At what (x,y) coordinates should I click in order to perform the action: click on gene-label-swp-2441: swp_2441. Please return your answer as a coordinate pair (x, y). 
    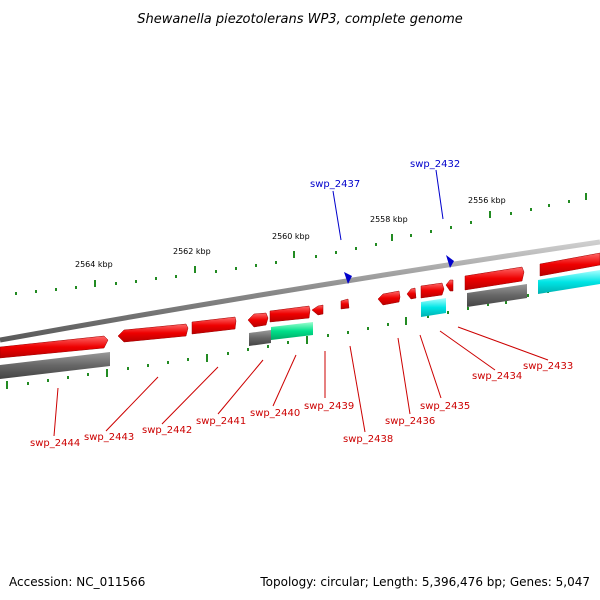
    Looking at the image, I should click on (221, 421).